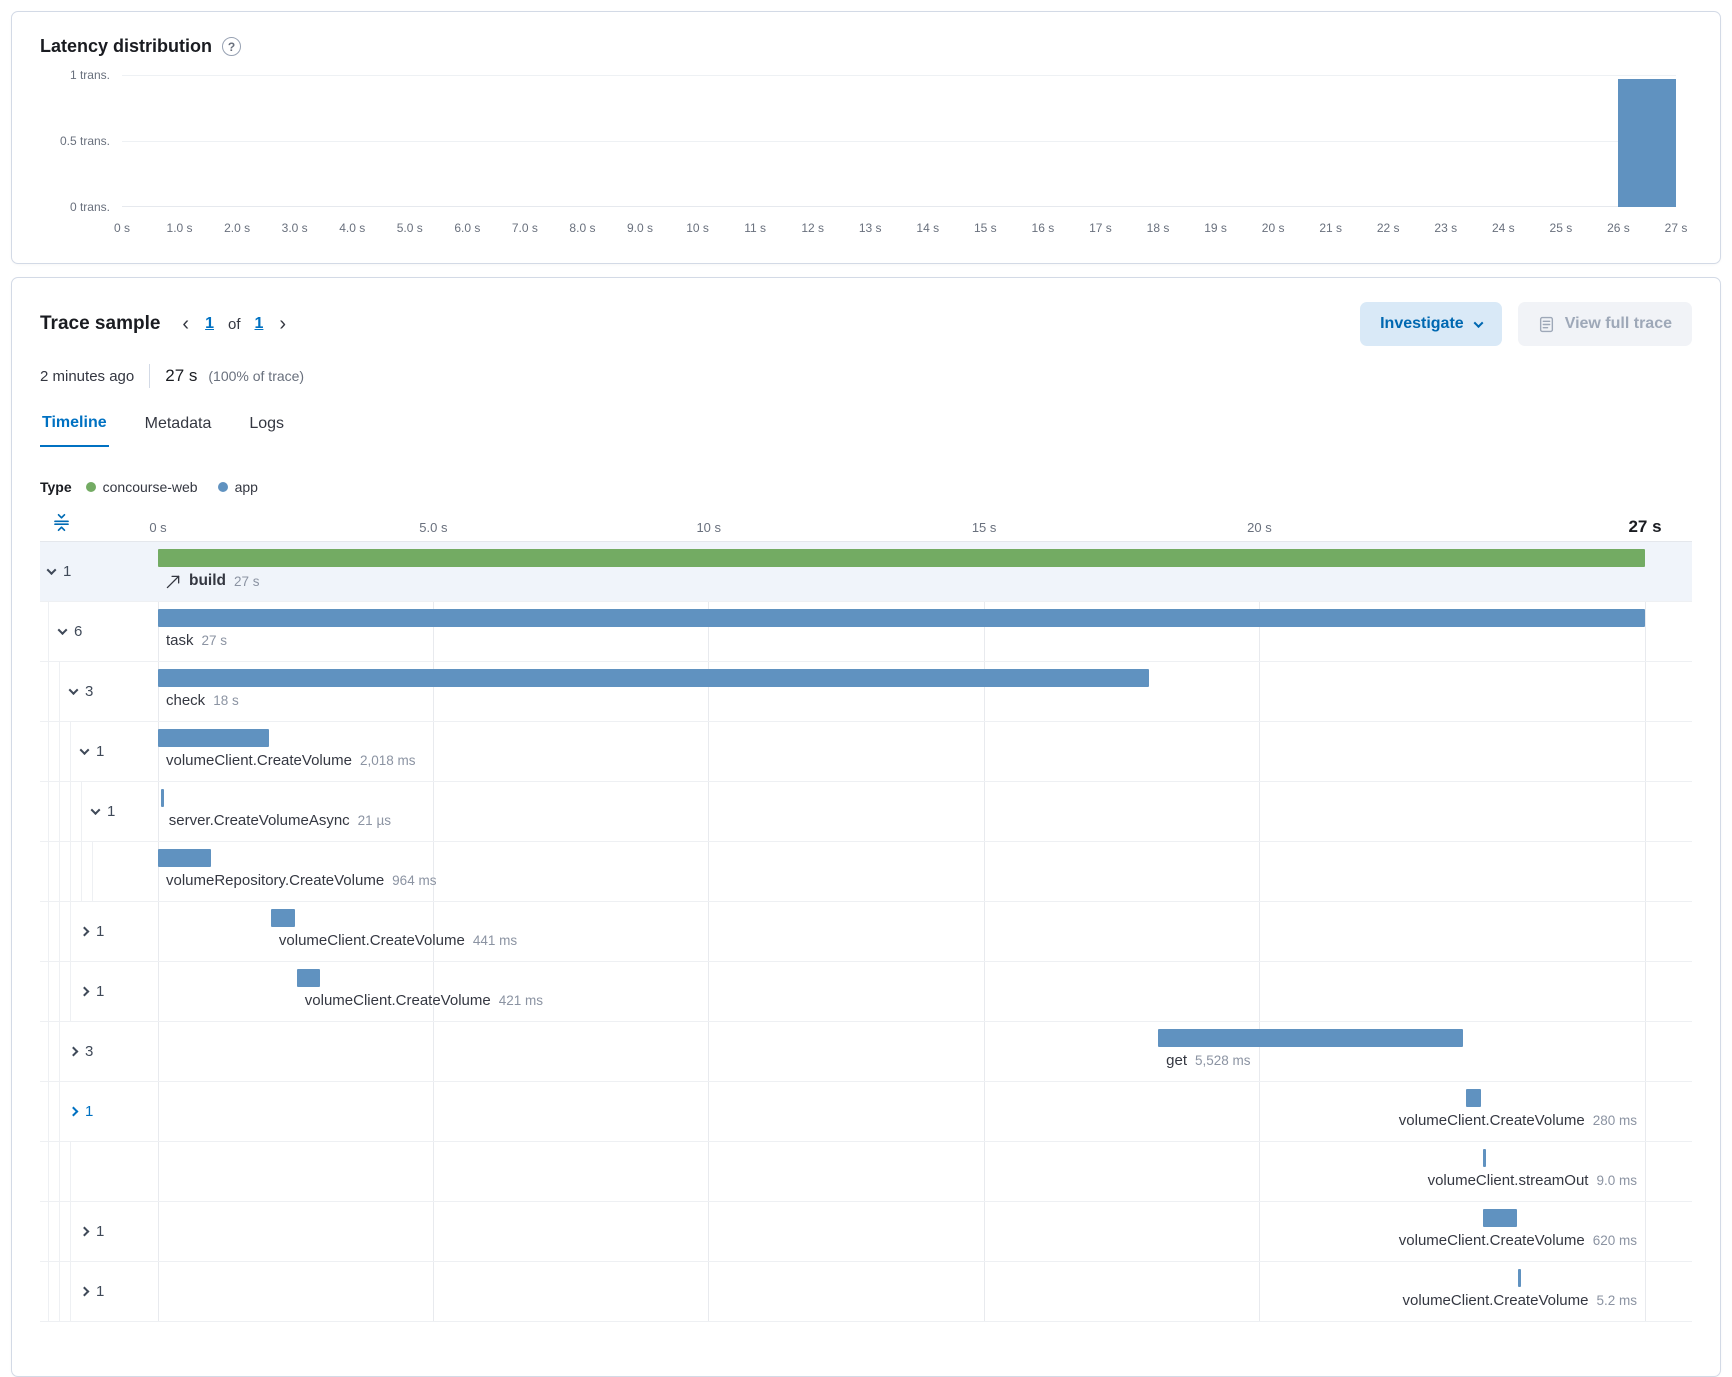  Describe the element at coordinates (1616, 1300) in the screenshot. I see `span-duration: 5.2 ms` at that location.